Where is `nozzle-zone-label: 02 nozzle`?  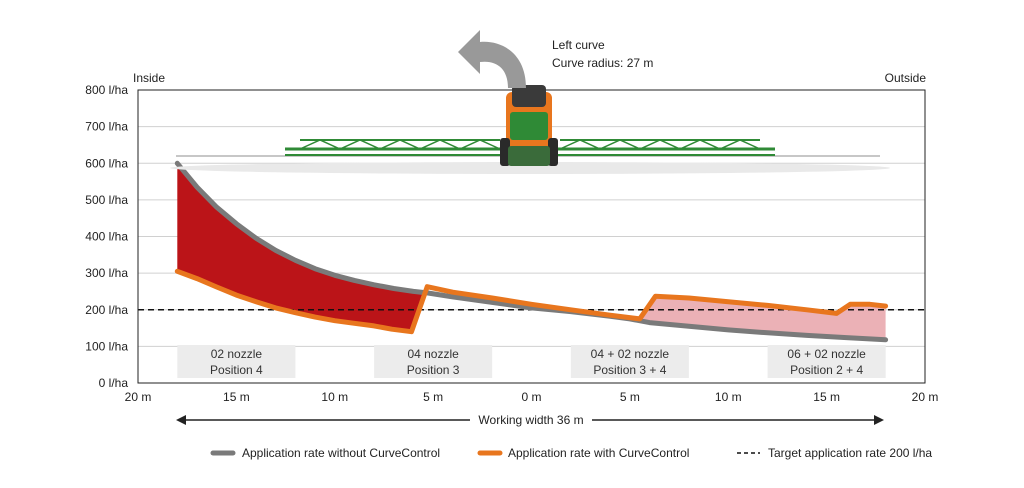
nozzle-zone-label: 02 nozzle is located at coordinates (237, 354).